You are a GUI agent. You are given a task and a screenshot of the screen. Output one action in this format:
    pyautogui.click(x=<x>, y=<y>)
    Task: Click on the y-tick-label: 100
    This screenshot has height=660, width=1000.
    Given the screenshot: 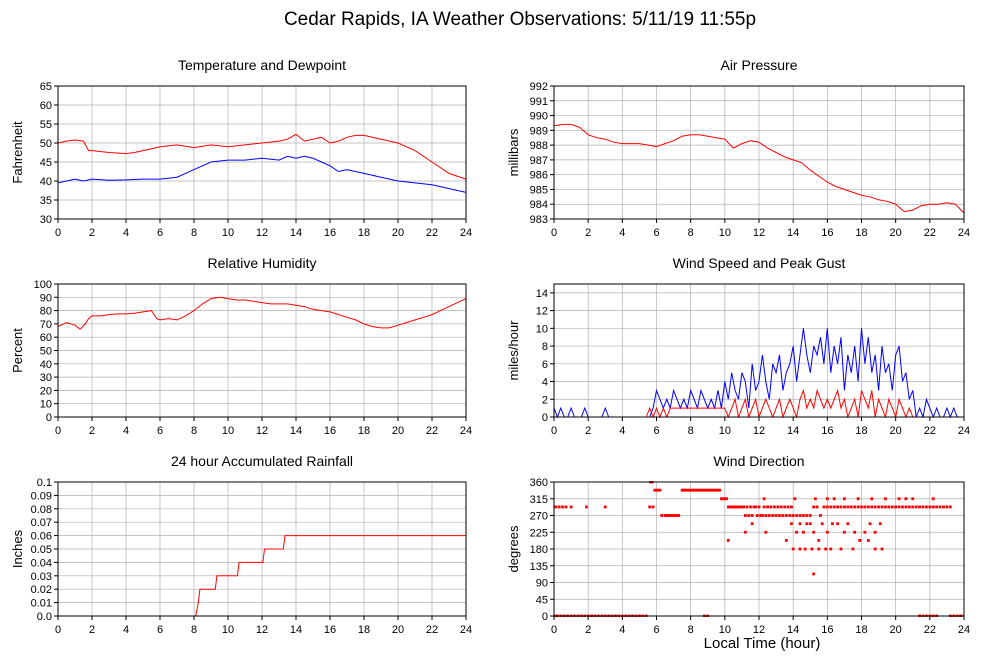 What is the action you would take?
    pyautogui.click(x=43, y=285)
    